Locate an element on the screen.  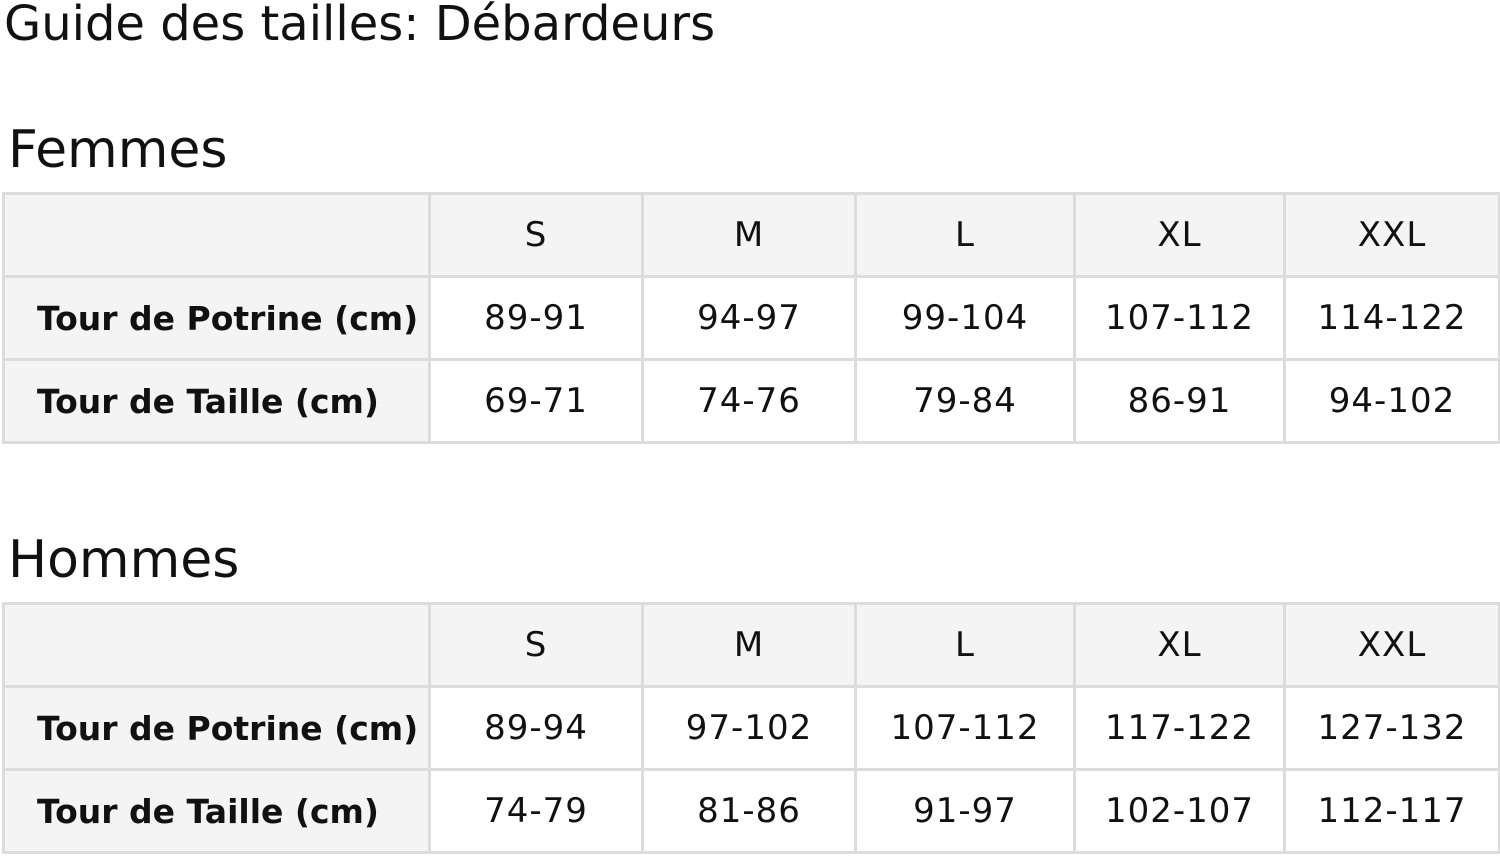
measurement-cell: 89-91 is located at coordinates (536, 318).